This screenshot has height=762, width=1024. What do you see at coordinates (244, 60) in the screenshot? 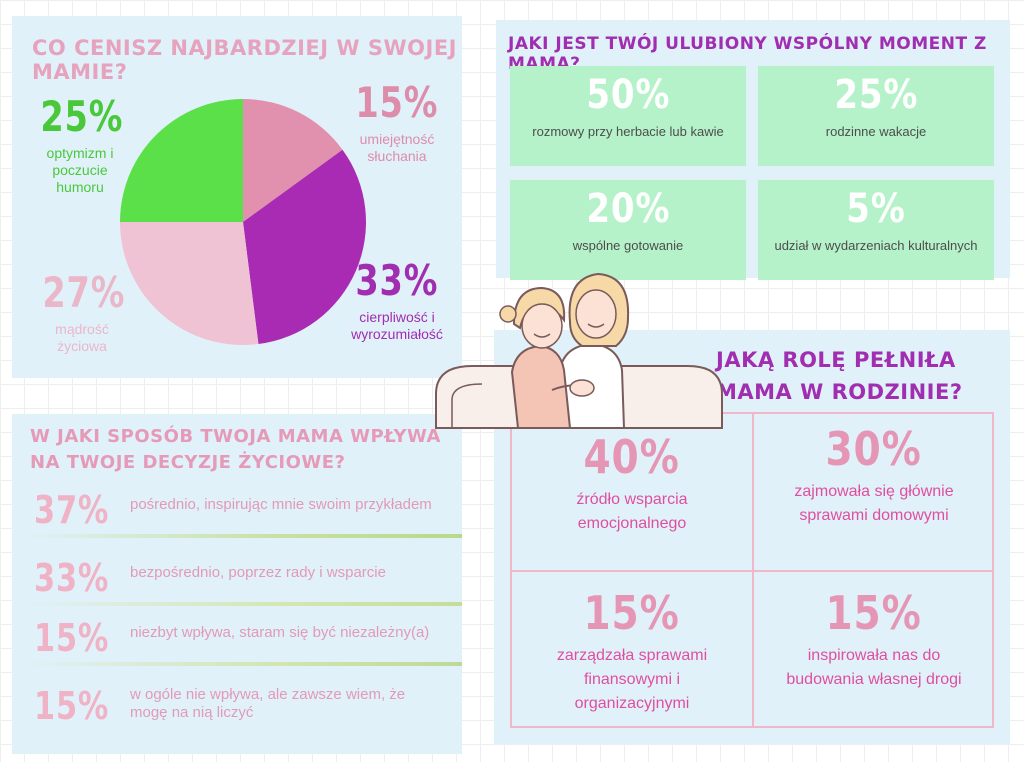
I see `pie-title: CO CENISZ NAJBARDZIEJ W SWOJEJ MAMIE?` at bounding box center [244, 60].